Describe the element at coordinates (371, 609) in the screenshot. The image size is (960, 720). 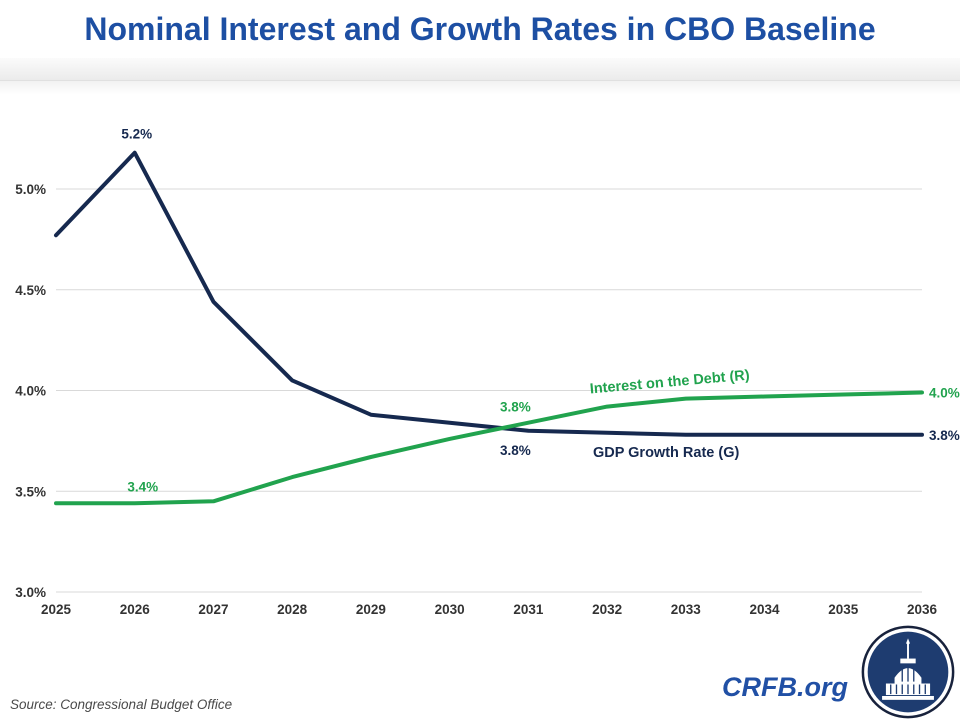
I see `x-tick-label: 2029` at that location.